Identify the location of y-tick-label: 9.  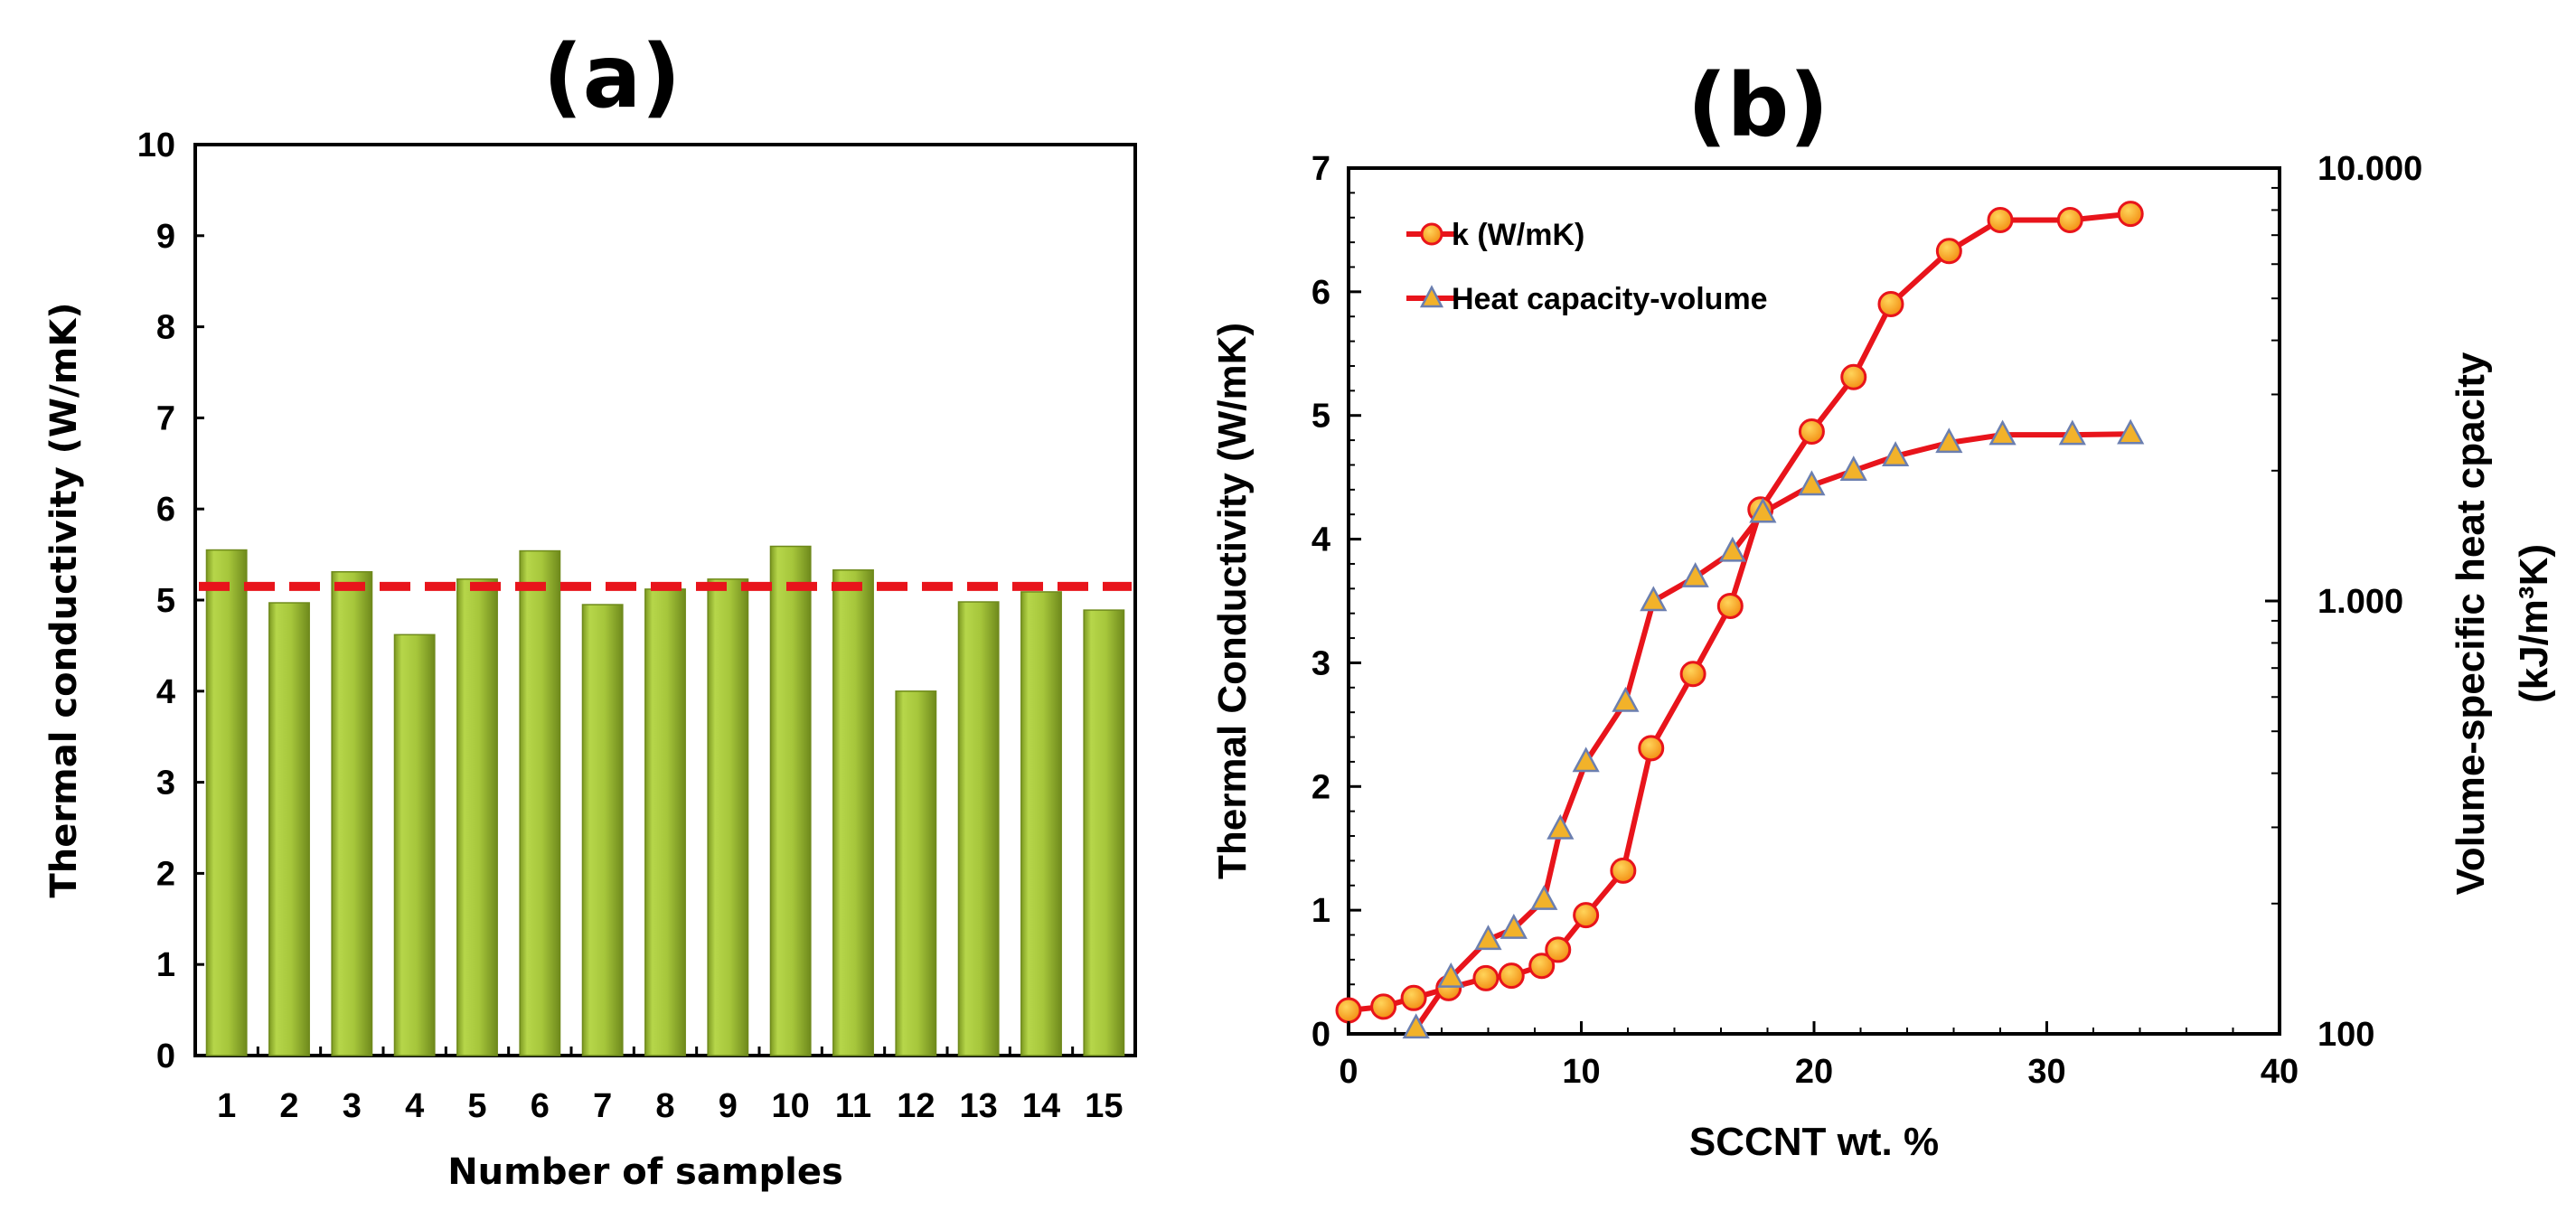
(165, 237).